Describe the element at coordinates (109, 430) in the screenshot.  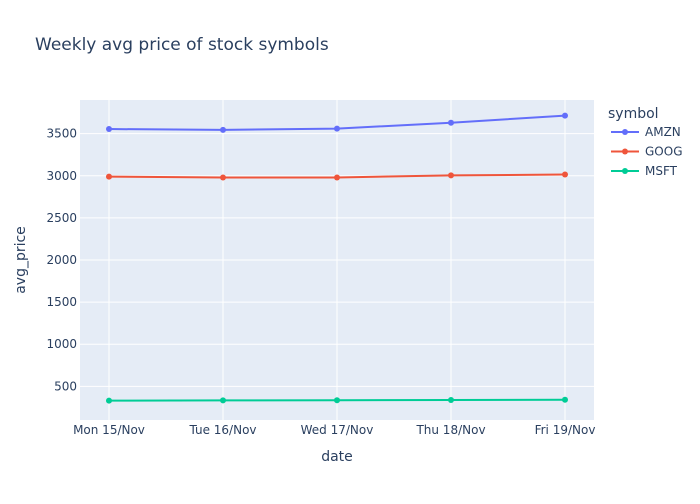
I see `x-tick-label: Mon 15/Nov` at that location.